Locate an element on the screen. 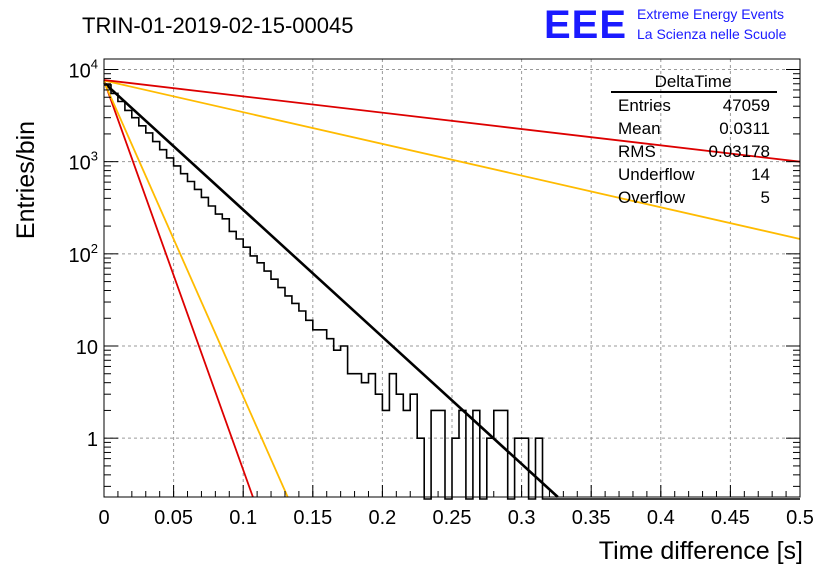 The image size is (836, 572). y-axis-title: Entries/bin is located at coordinates (26, 180).